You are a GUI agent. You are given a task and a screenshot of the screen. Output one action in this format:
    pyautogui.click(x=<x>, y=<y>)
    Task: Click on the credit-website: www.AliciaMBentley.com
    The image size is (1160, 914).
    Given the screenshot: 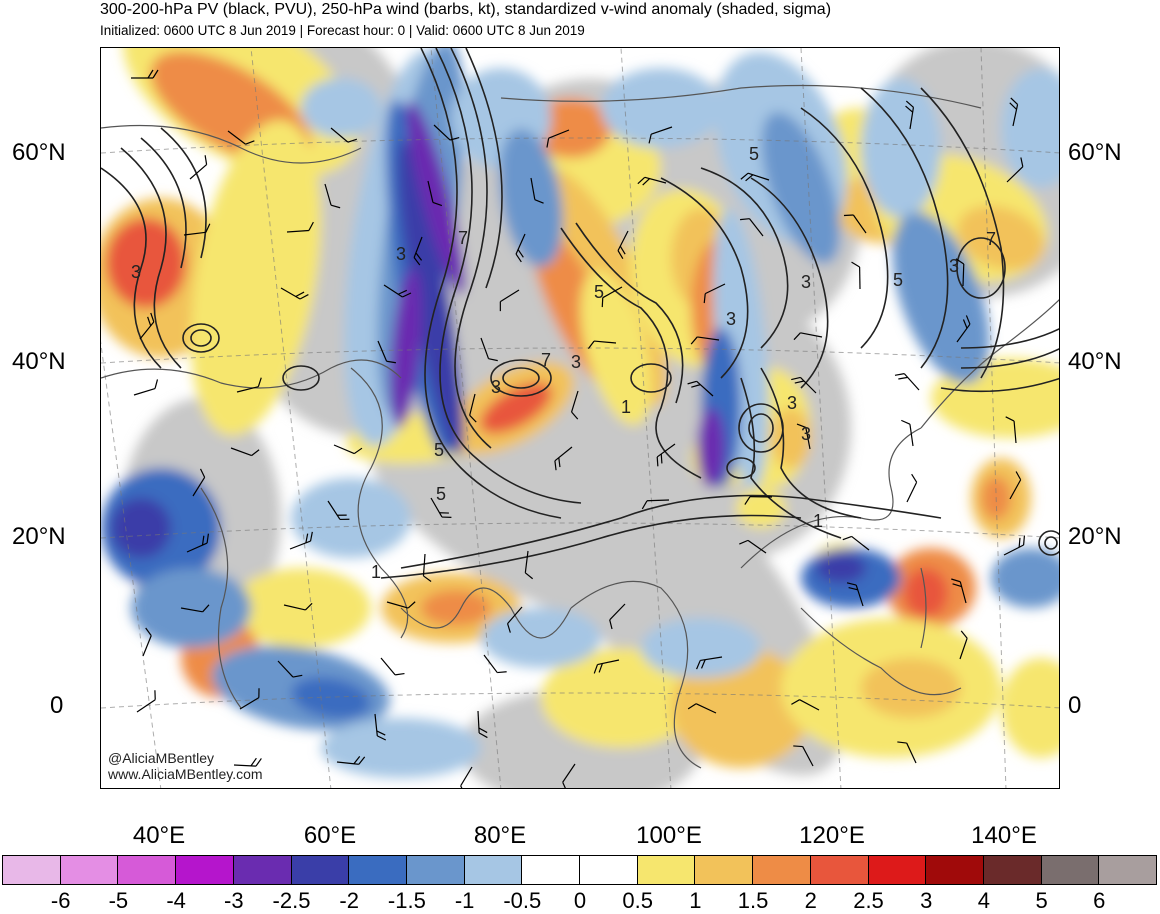 What is the action you would take?
    pyautogui.click(x=185, y=774)
    